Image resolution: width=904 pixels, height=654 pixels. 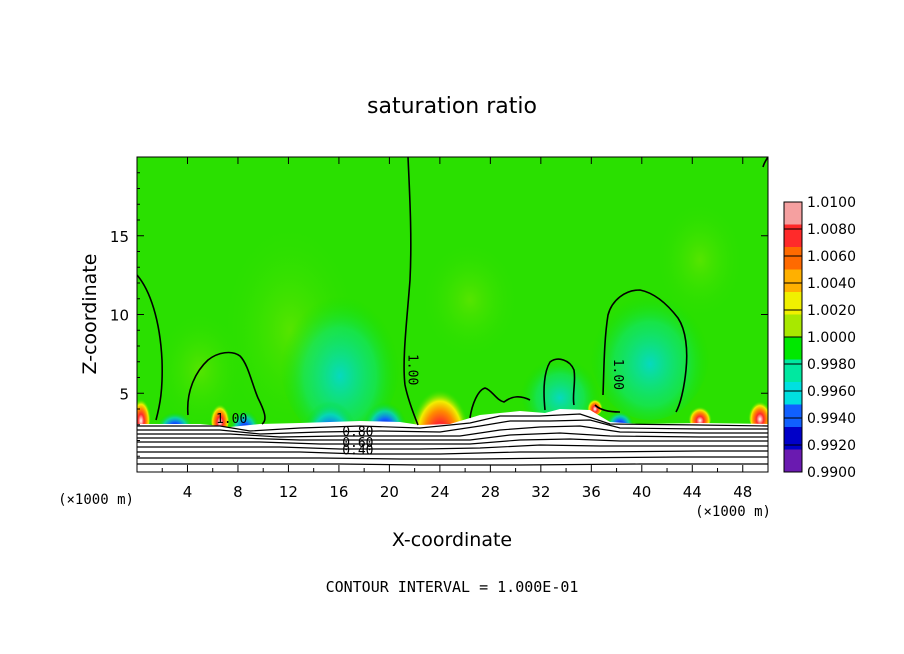 What do you see at coordinates (831, 257) in the screenshot?
I see `colorbar-label: 1.0060` at bounding box center [831, 257].